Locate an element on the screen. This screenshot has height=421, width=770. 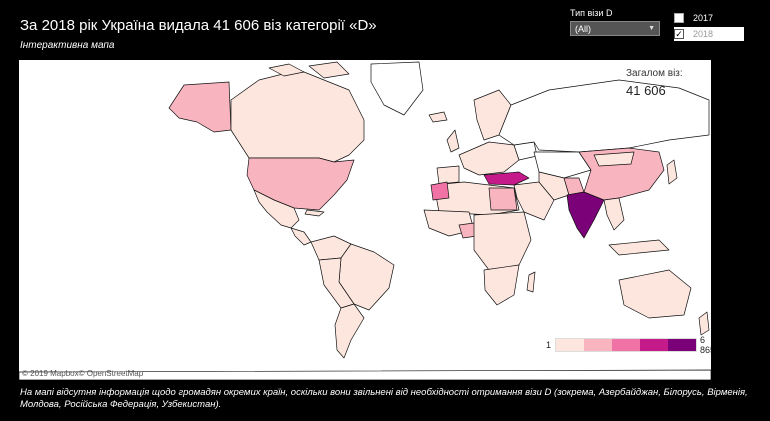
checkbox-icon is located at coordinates (679, 18).